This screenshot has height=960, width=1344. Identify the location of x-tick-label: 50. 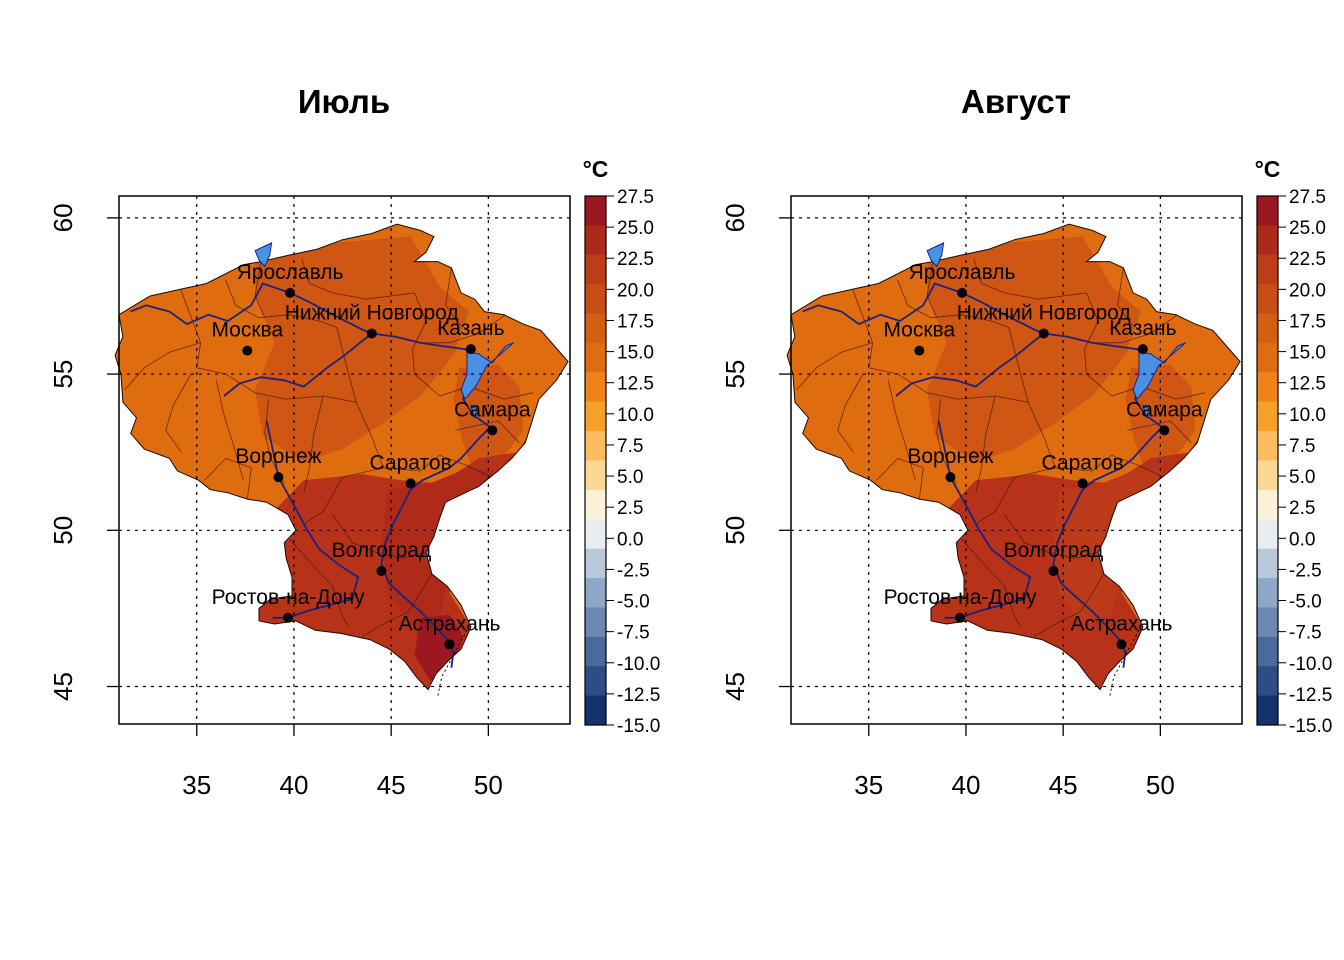
(1160, 785).